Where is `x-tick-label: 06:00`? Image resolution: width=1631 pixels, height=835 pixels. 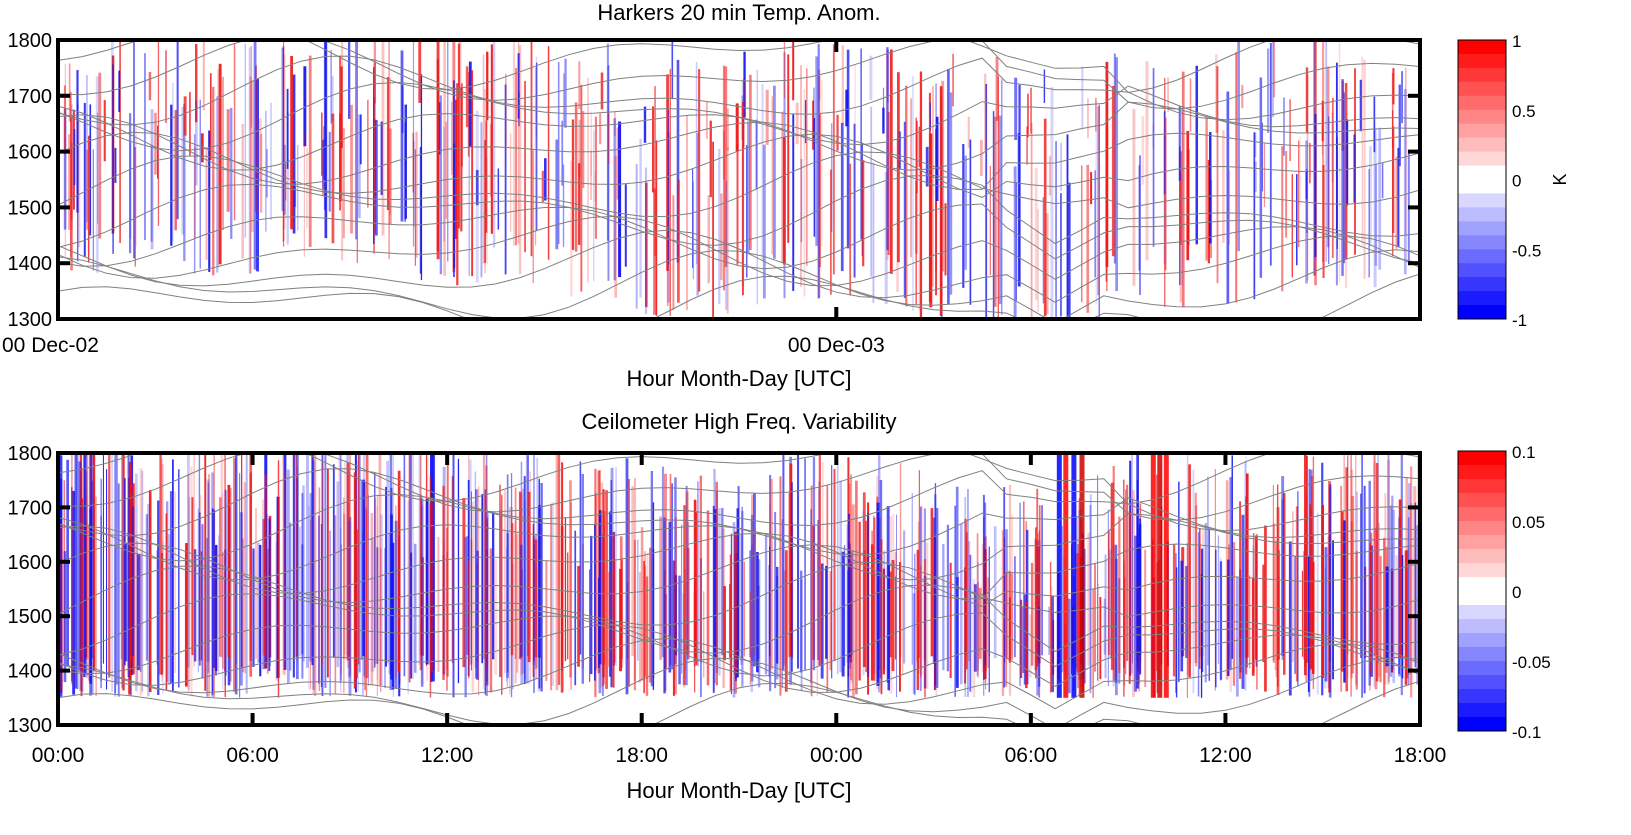
x-tick-label: 06:00 is located at coordinates (1031, 755).